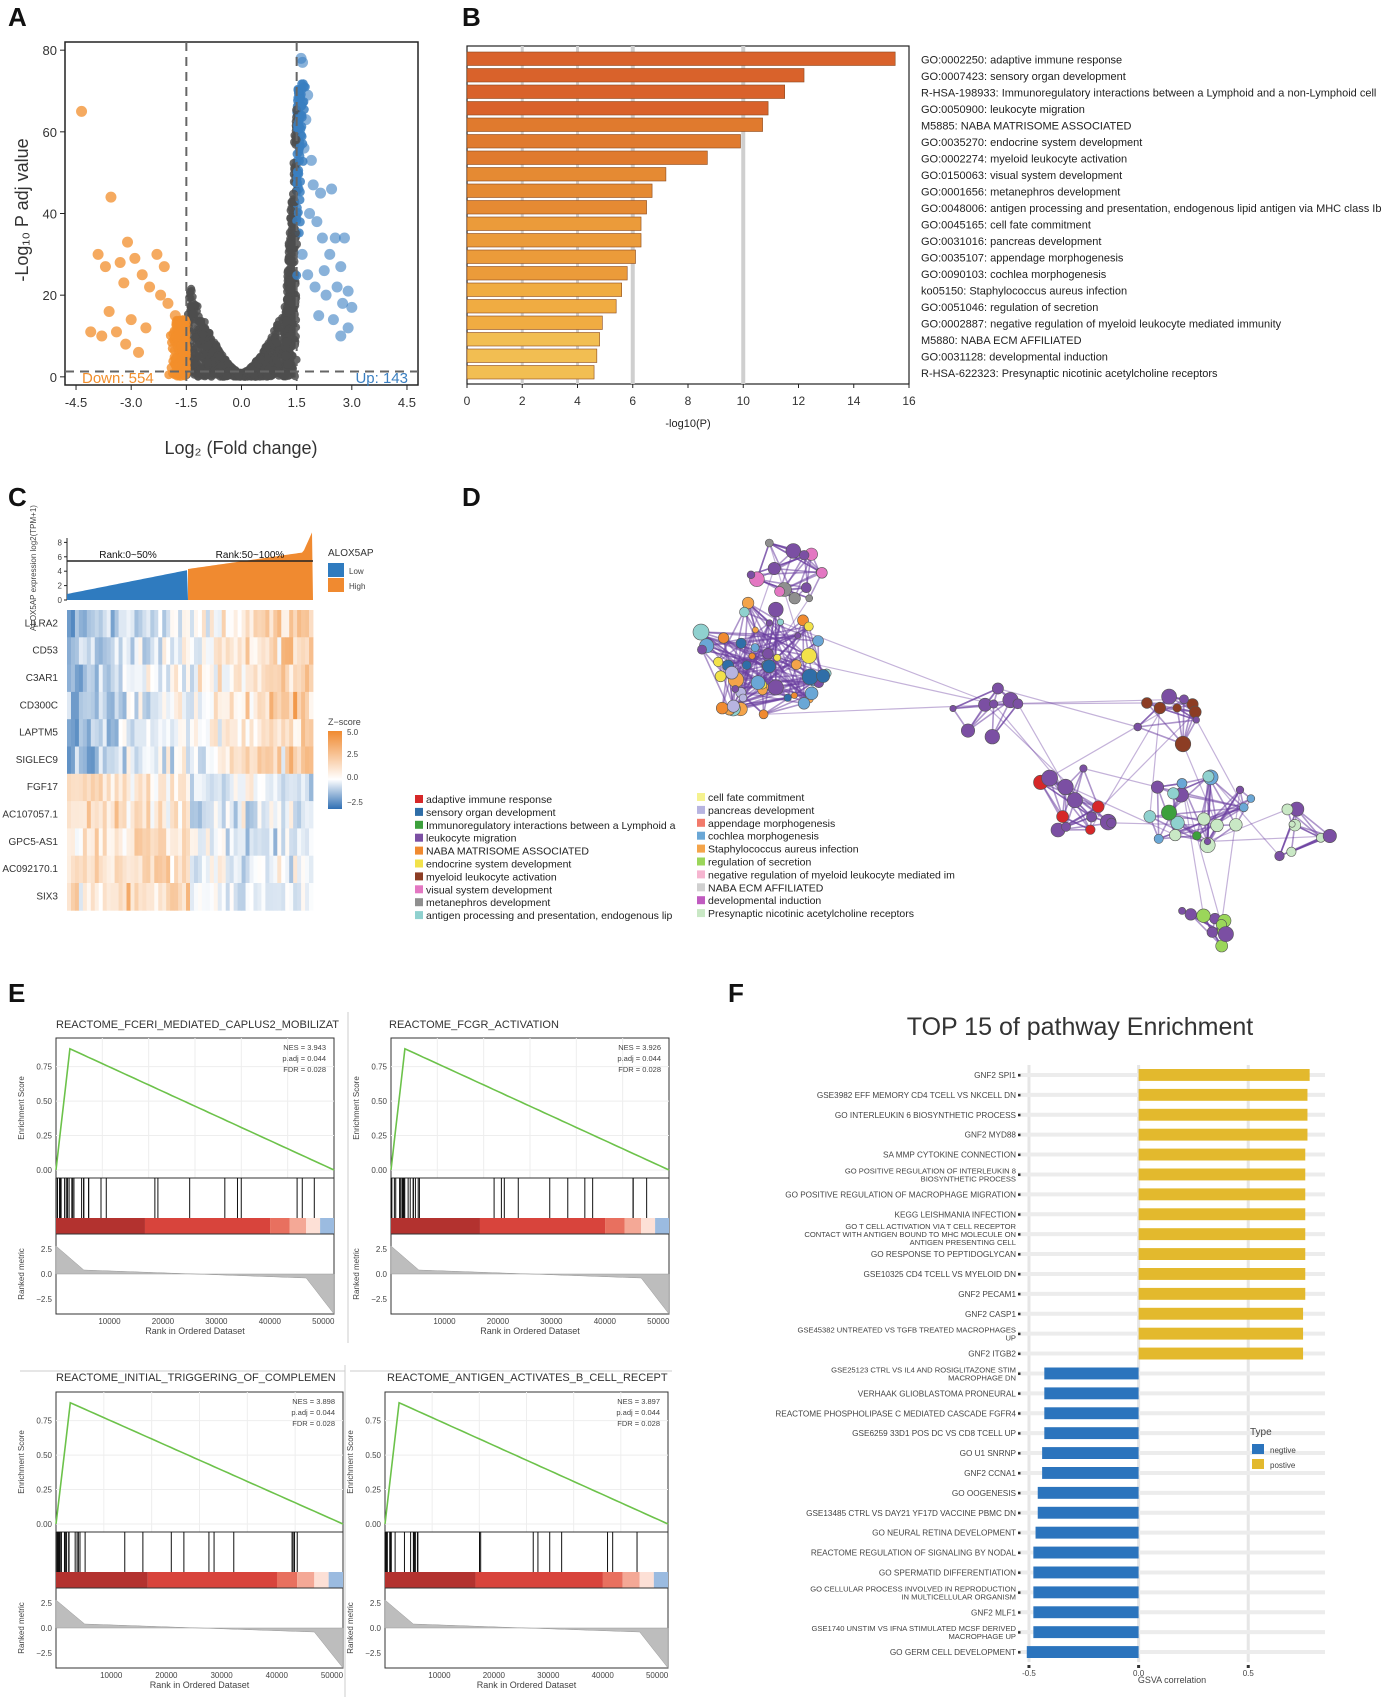 This screenshot has height=1697, width=1388. I want to click on up-point, so click(322, 238).